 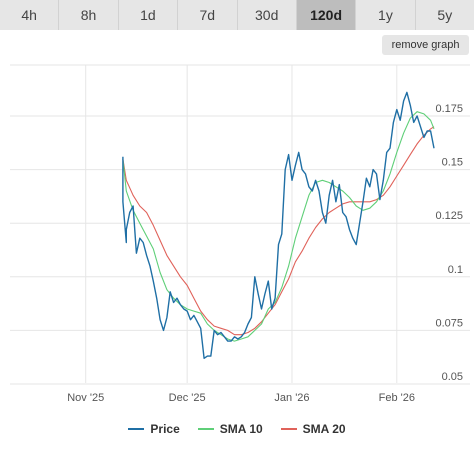 I want to click on chart-legend: Price SMA 10 SMA 20, so click(x=237, y=429).